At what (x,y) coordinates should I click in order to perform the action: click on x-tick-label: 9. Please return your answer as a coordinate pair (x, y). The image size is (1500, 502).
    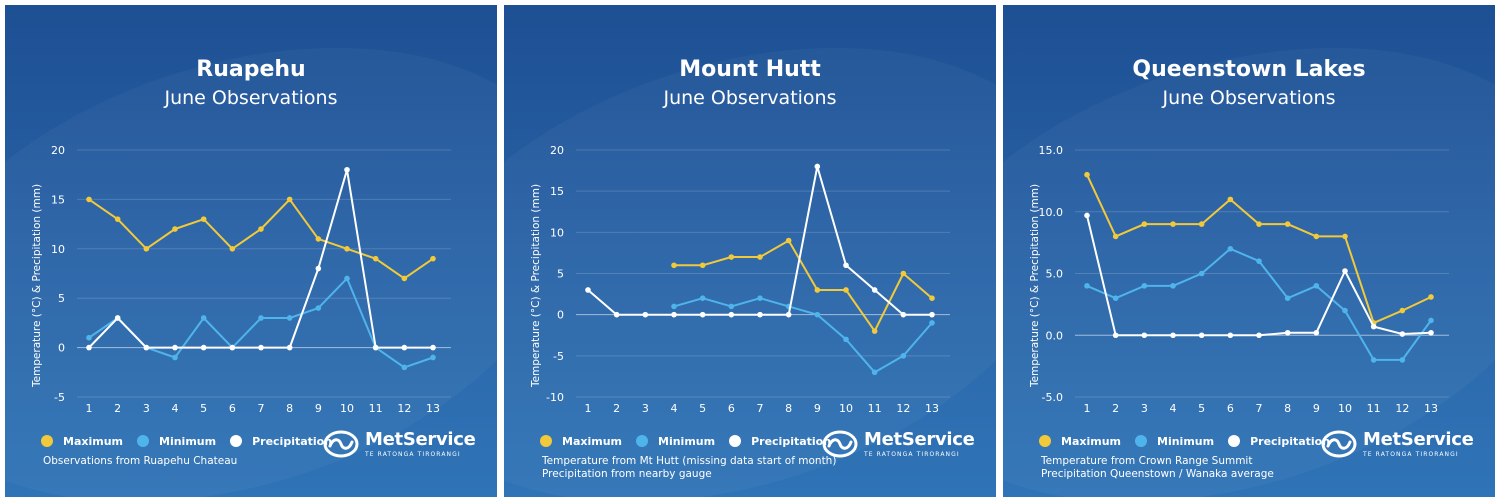
    Looking at the image, I should click on (318, 408).